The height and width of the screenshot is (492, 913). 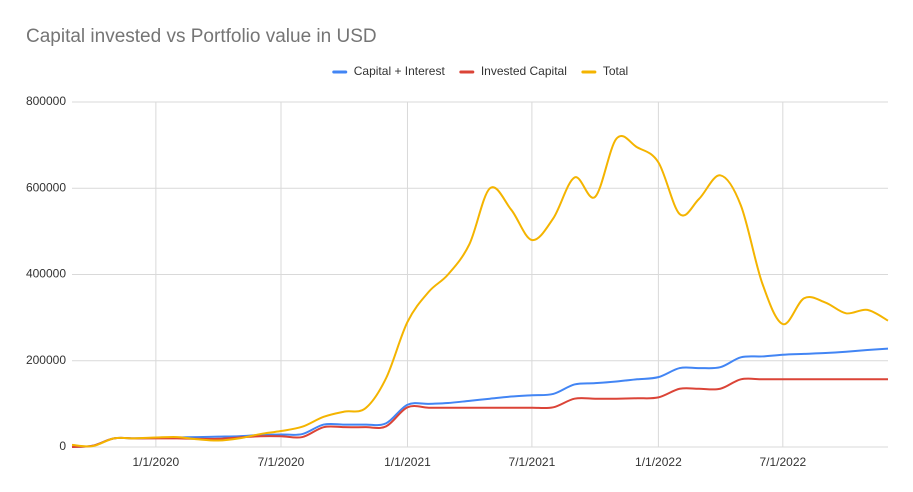 I want to click on y-tick-label: 600000, so click(x=46, y=187).